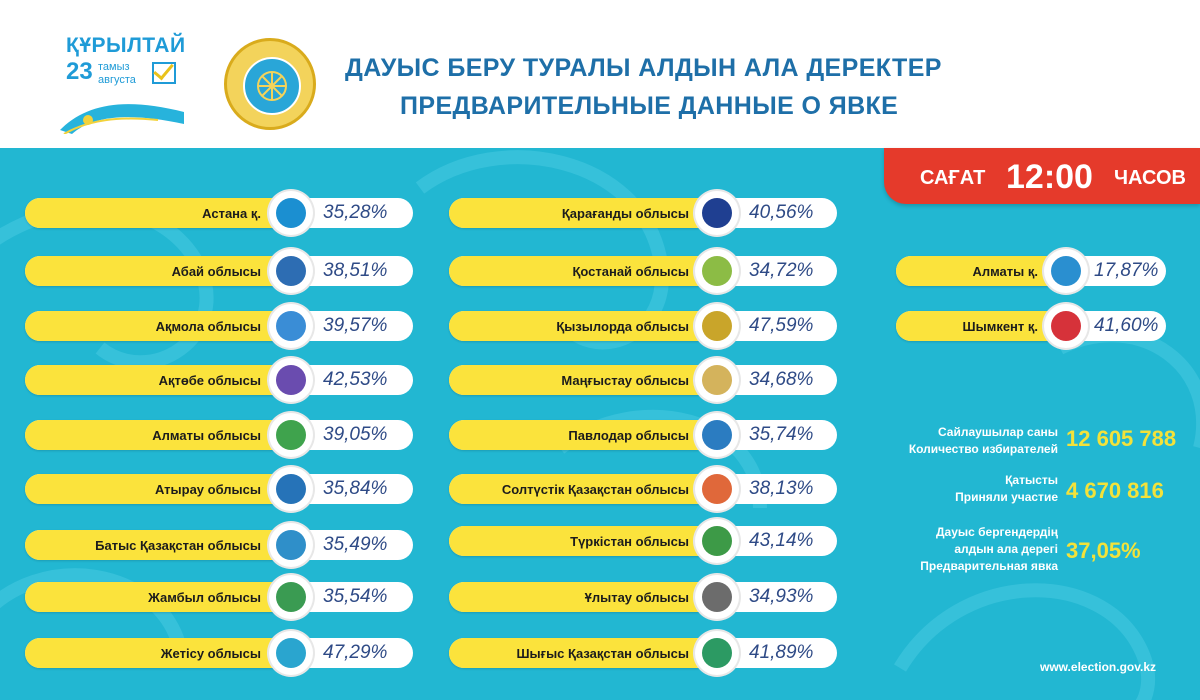  Describe the element at coordinates (122, 119) in the screenshot. I see `flag-ribbon-icon` at that location.